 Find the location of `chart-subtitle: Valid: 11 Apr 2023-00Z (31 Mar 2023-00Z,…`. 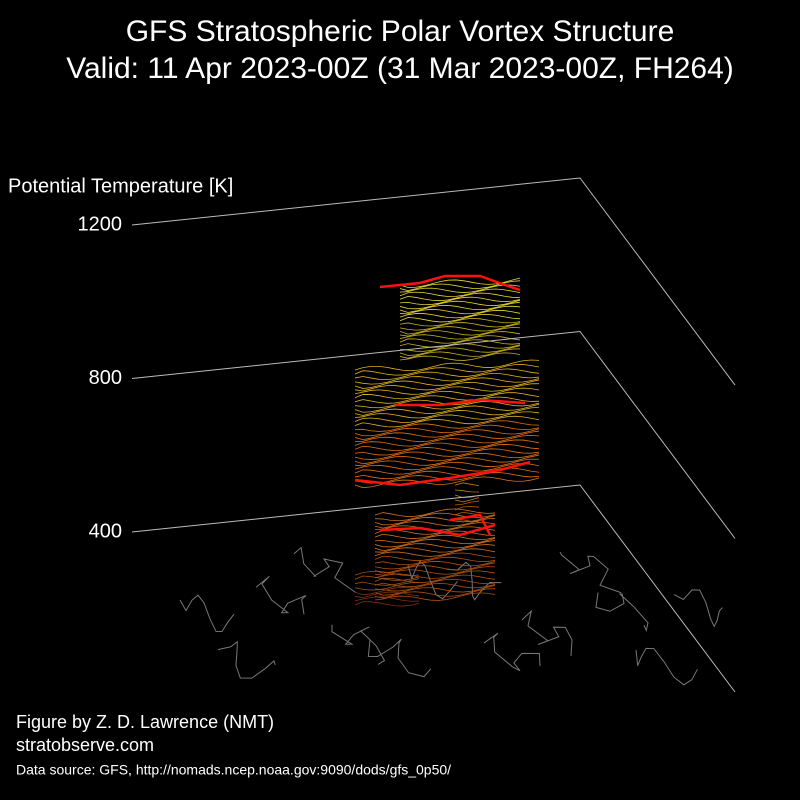

chart-subtitle: Valid: 11 Apr 2023-00Z (31 Mar 2023-00Z,… is located at coordinates (400, 68).